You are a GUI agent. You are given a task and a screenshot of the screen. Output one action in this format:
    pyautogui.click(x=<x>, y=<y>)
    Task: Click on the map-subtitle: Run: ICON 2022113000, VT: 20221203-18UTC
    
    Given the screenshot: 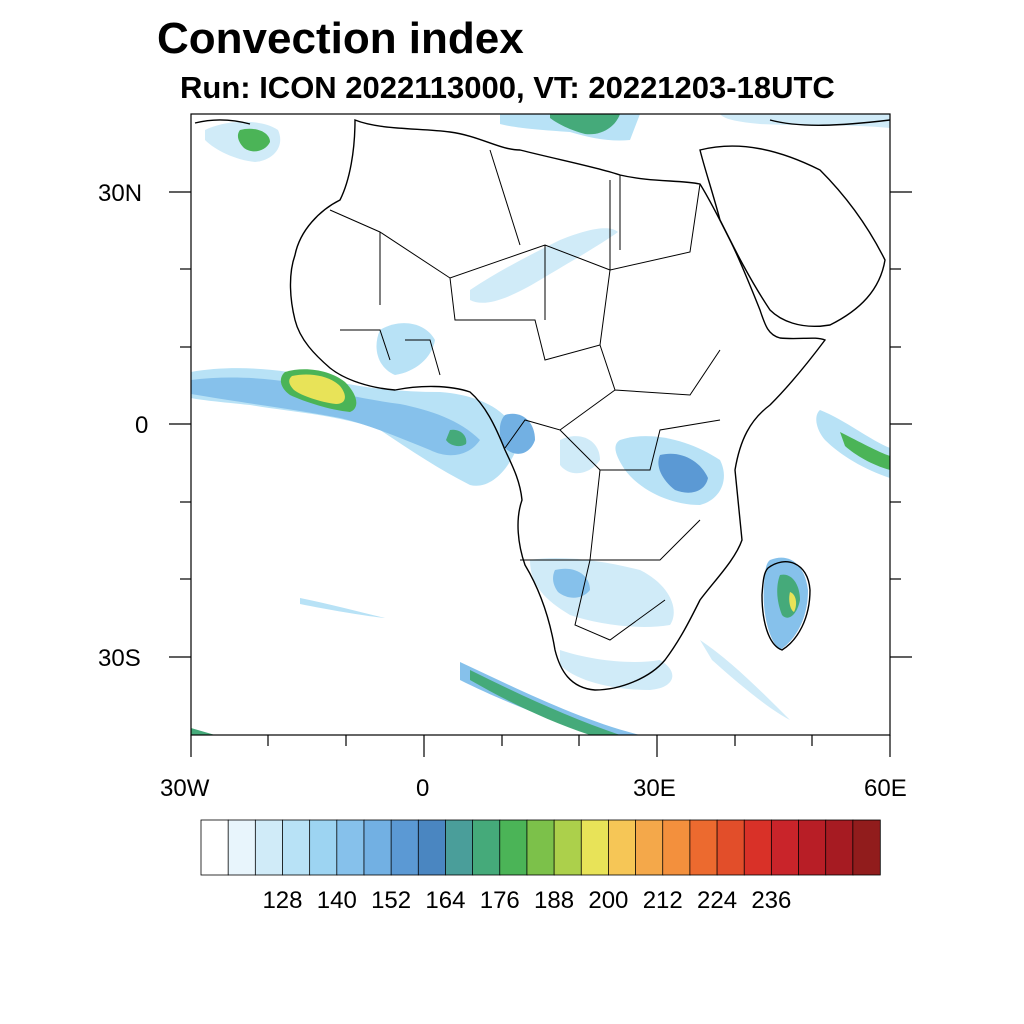 What is the action you would take?
    pyautogui.click(x=507, y=87)
    